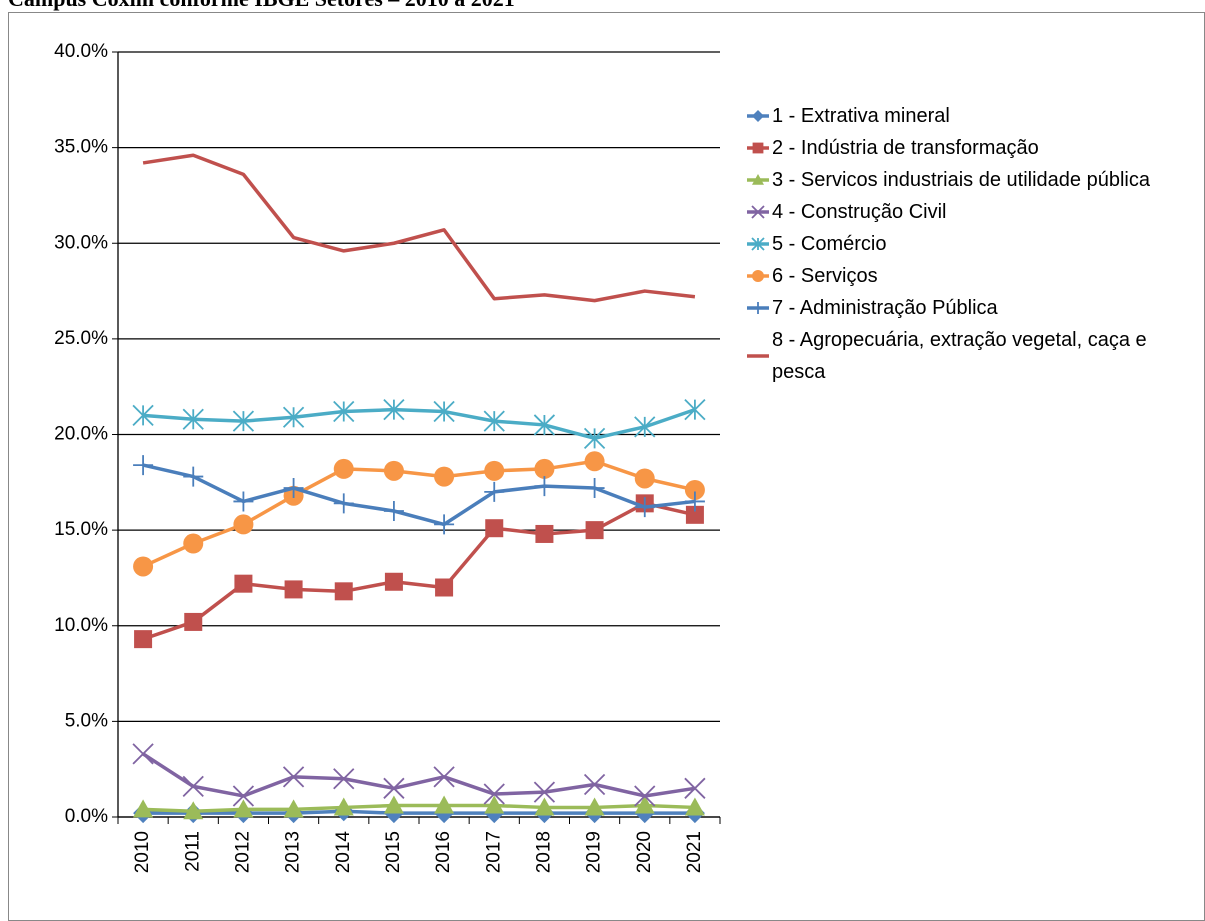 The width and height of the screenshot is (1205, 921). What do you see at coordinates (81, 434) in the screenshot?
I see `y-tick-label: 20.0%` at bounding box center [81, 434].